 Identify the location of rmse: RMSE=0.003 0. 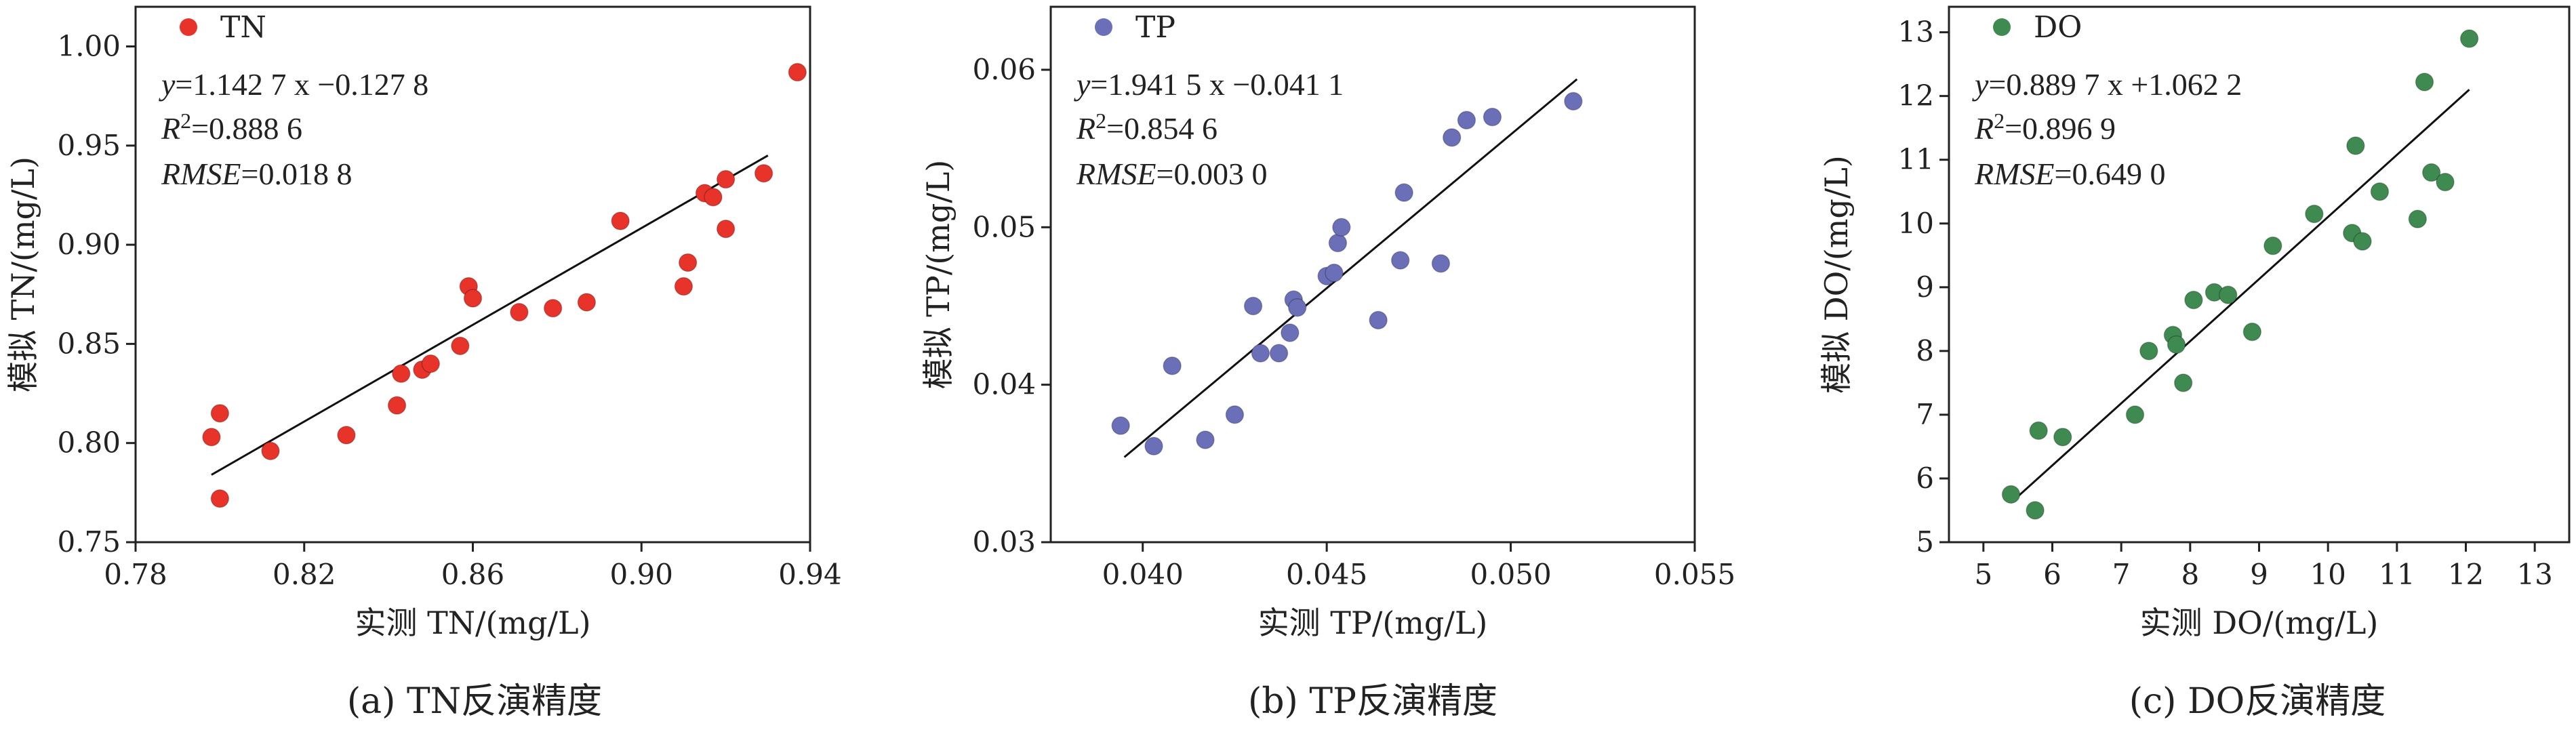
(1171, 174).